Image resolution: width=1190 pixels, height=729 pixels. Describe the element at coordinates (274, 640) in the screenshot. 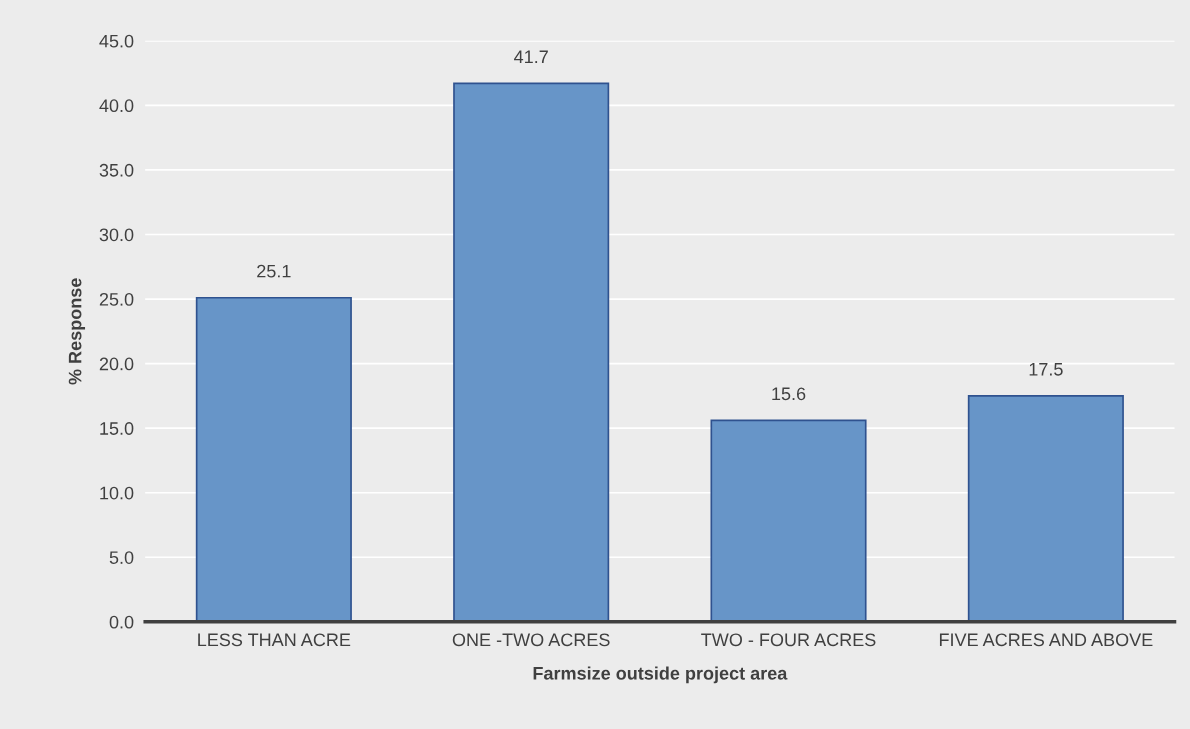

I see `x-tick-label: LESS THAN ACRE` at that location.